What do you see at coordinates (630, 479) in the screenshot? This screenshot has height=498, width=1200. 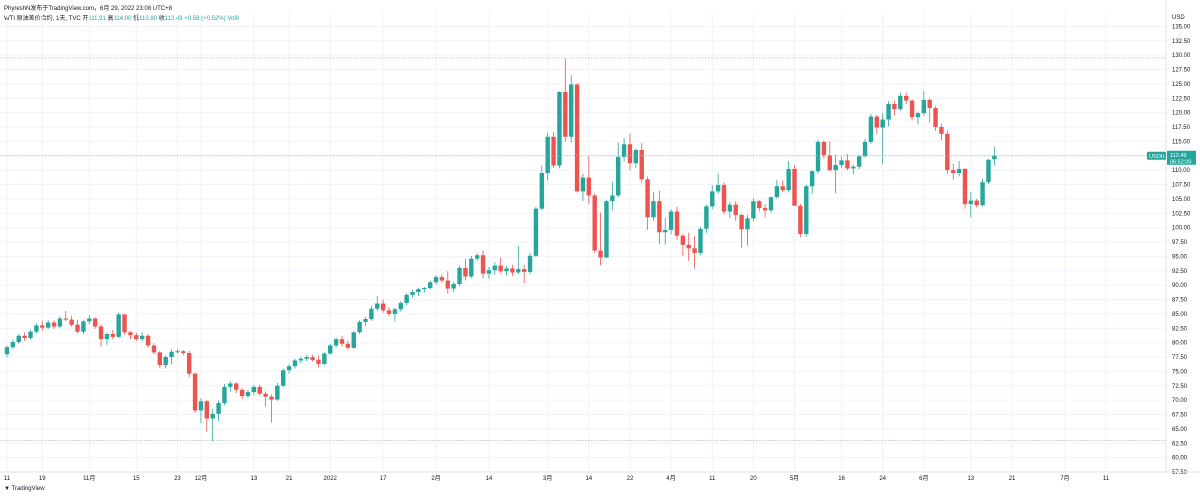 I see `time-tick-label: 22` at bounding box center [630, 479].